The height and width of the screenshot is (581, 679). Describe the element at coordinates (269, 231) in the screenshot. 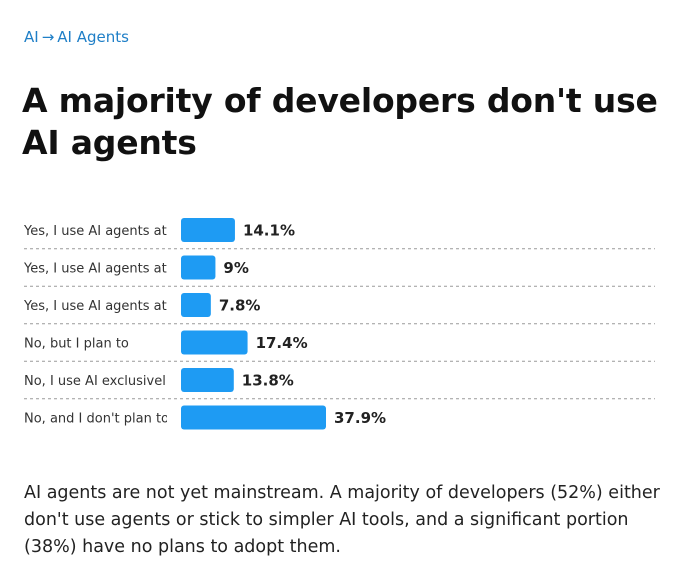

I see `value-label: 14.1%` at that location.